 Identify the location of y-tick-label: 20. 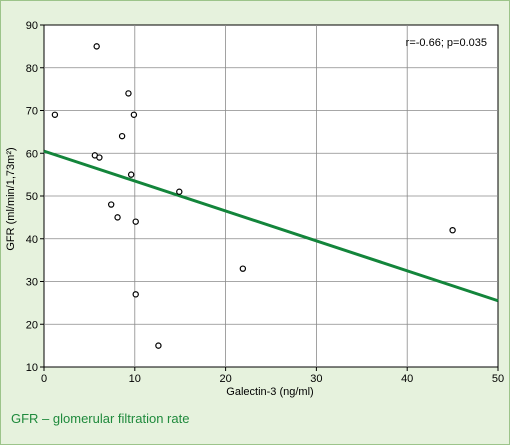
(32, 325).